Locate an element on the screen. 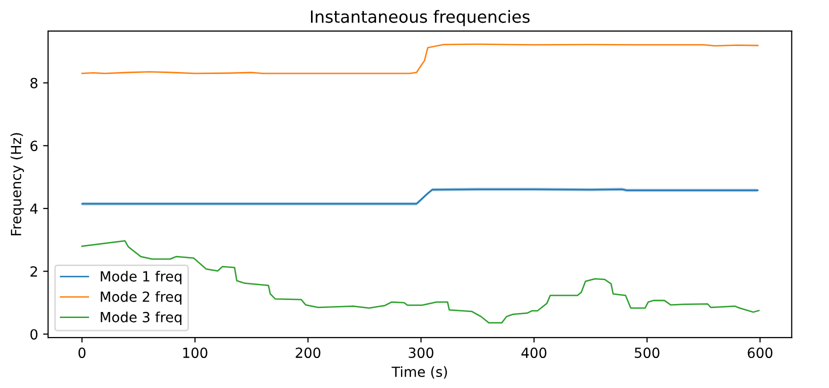 Image resolution: width=829 pixels, height=388 pixels. x-tick-label: 0 is located at coordinates (82, 353).